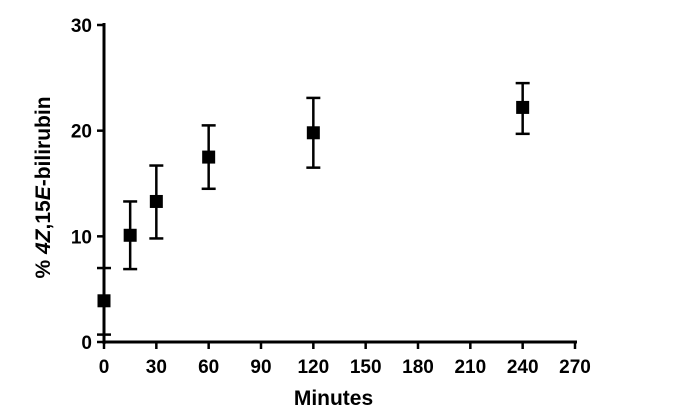 Image resolution: width=675 pixels, height=420 pixels. I want to click on y-axis-title: % 4Z,15E-bilirubin, so click(43, 187).